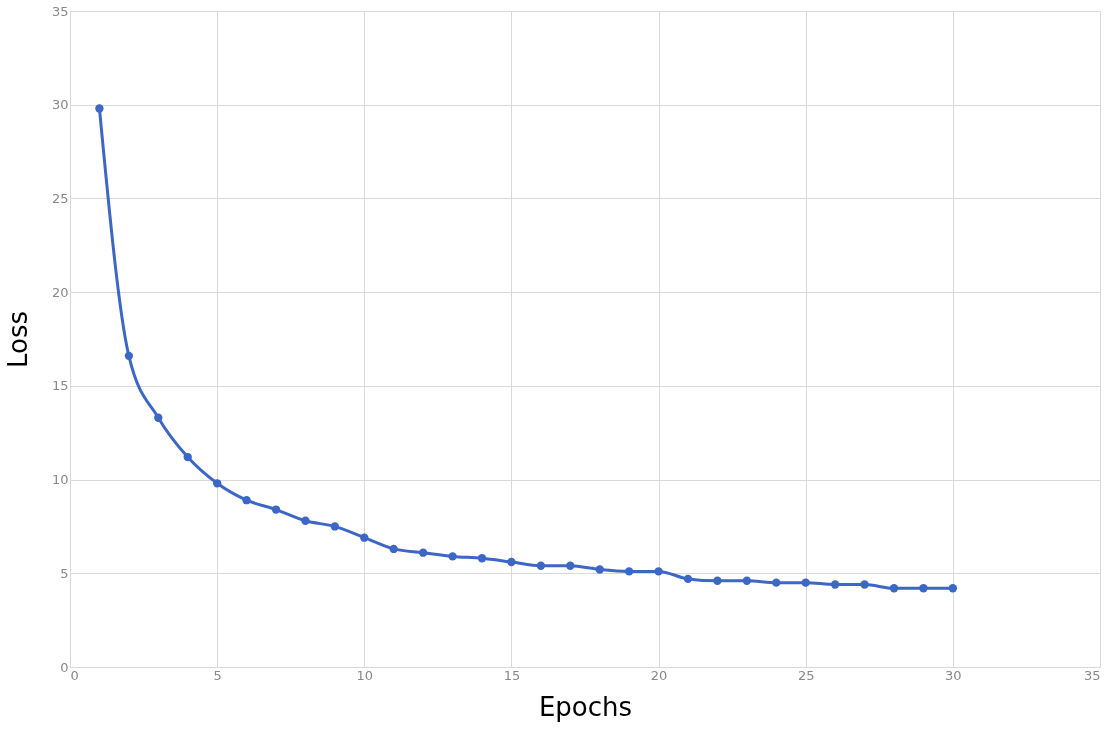  I want to click on y-tick-label: 15, so click(60, 386).